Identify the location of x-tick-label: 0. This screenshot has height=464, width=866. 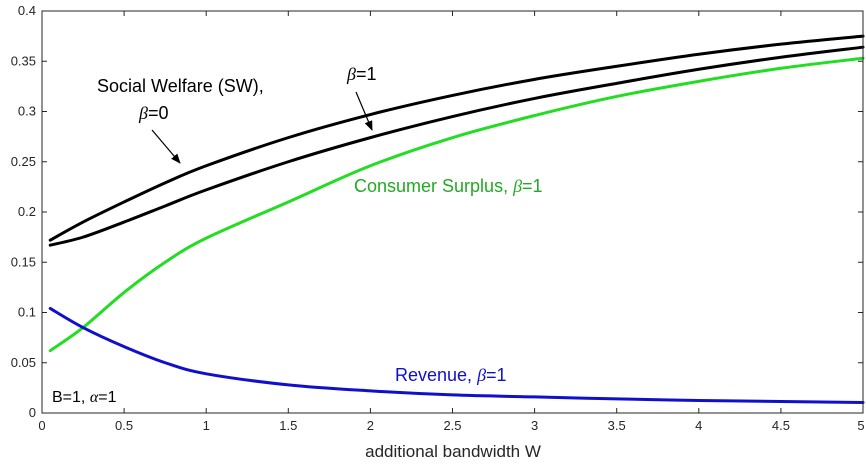
(41, 425).